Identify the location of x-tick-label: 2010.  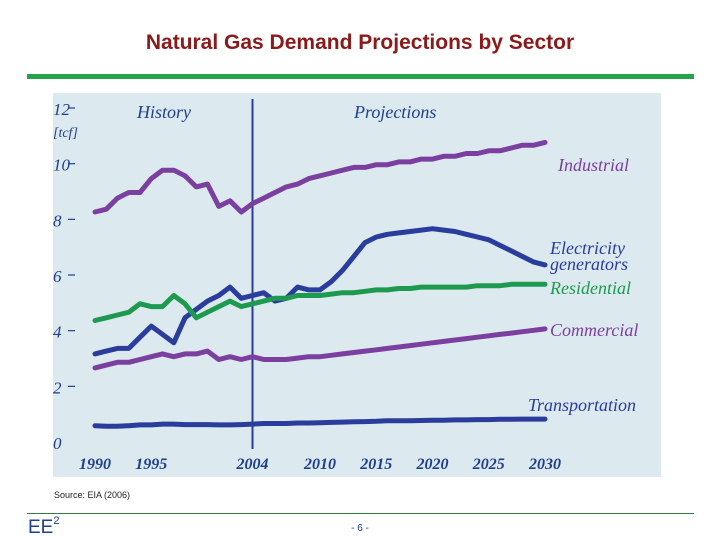
(319, 464).